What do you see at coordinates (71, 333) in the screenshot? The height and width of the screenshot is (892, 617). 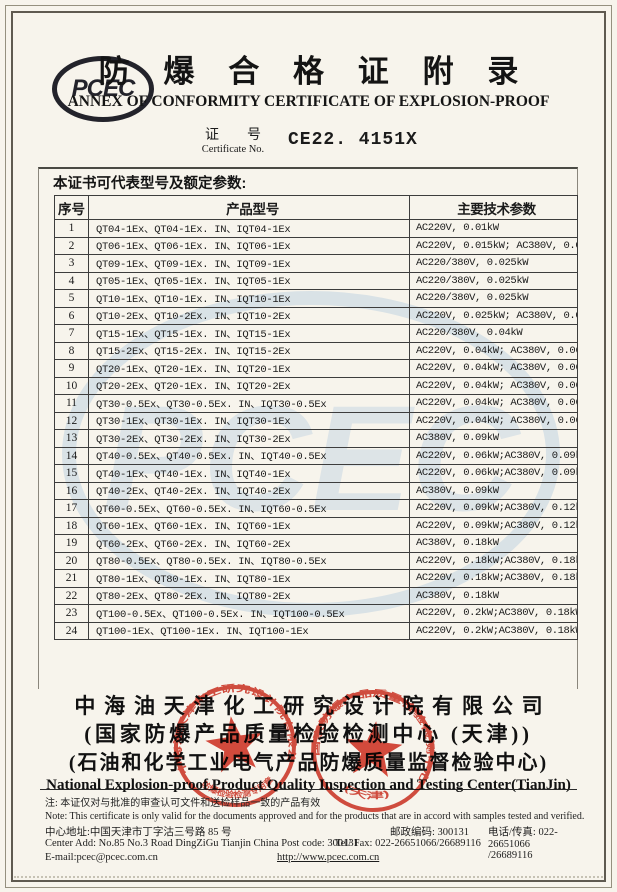 I see `row-index: 7` at bounding box center [71, 333].